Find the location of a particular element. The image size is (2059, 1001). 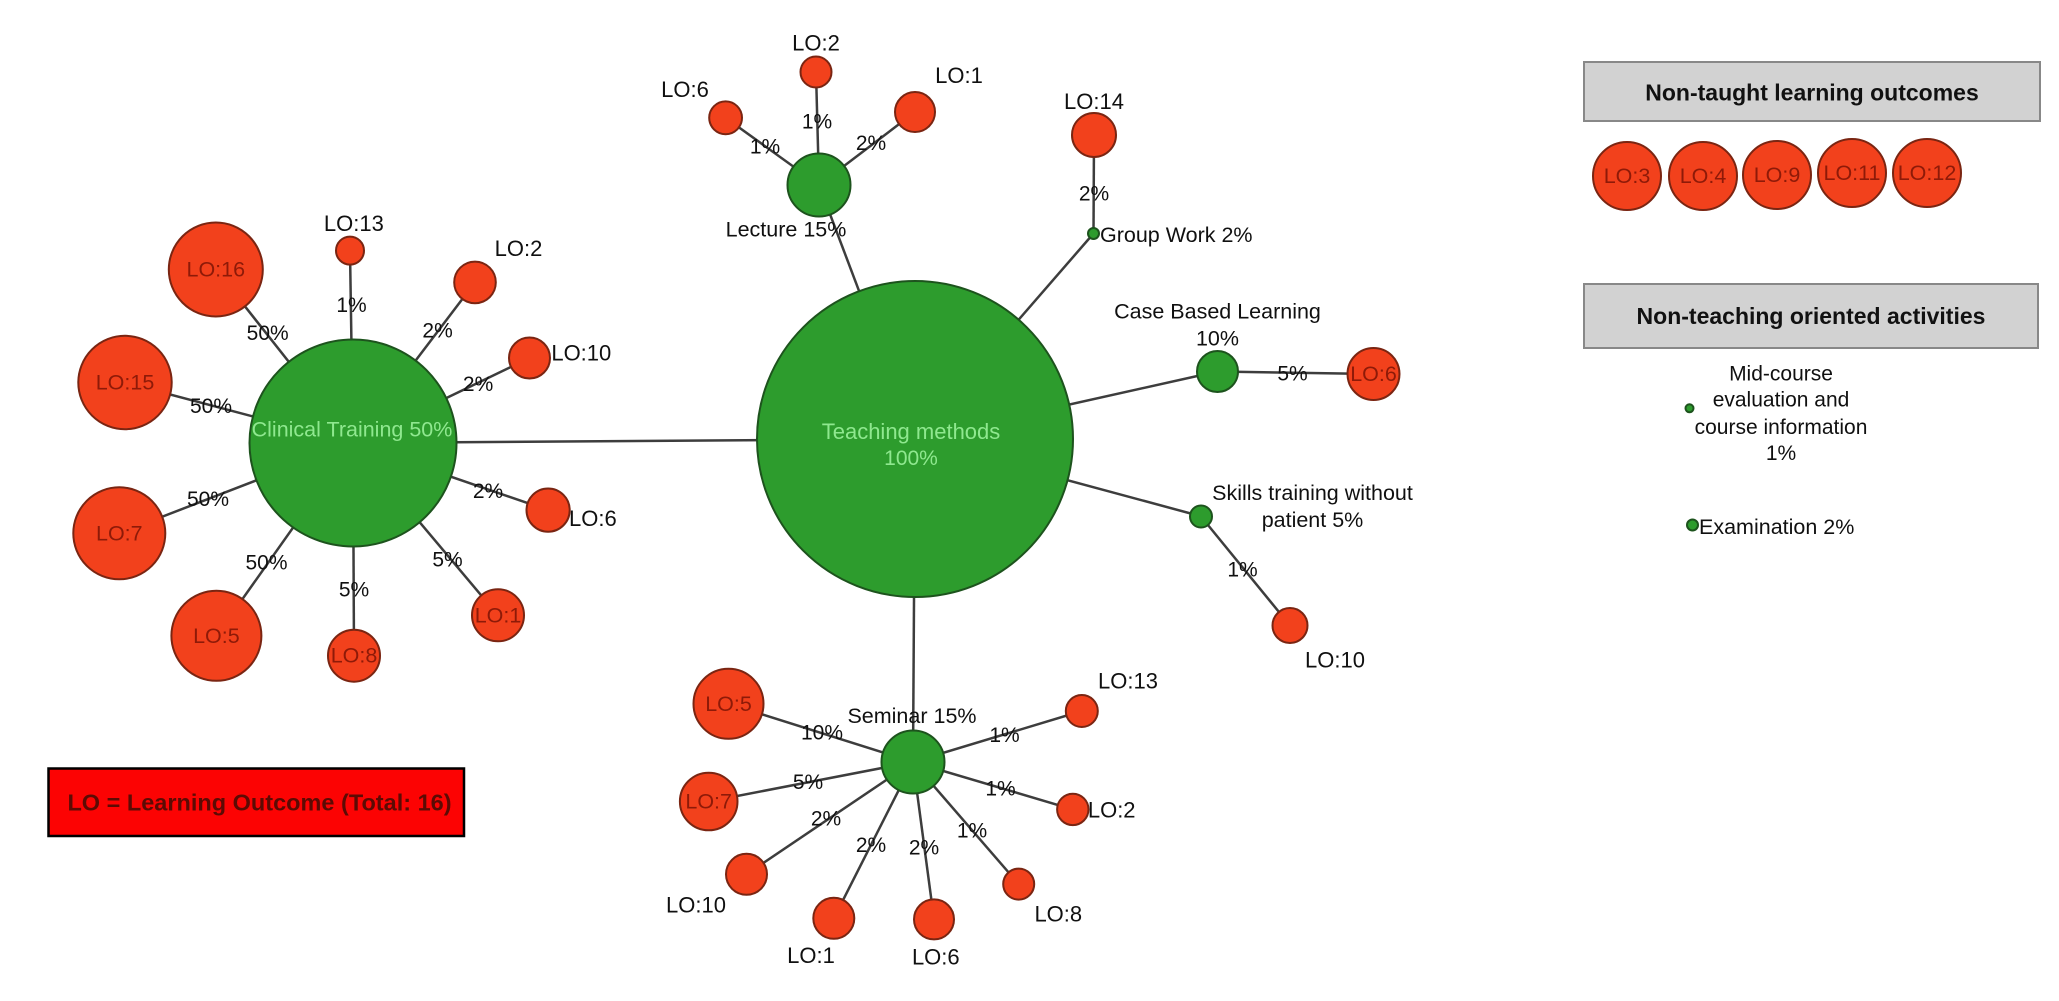

svg-text: LO:9 is located at coordinates (1777, 175).